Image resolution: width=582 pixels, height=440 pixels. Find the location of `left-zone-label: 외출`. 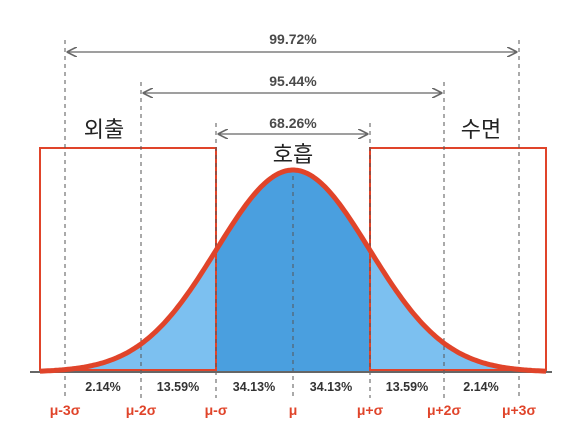

left-zone-label: 외출 is located at coordinates (104, 130).